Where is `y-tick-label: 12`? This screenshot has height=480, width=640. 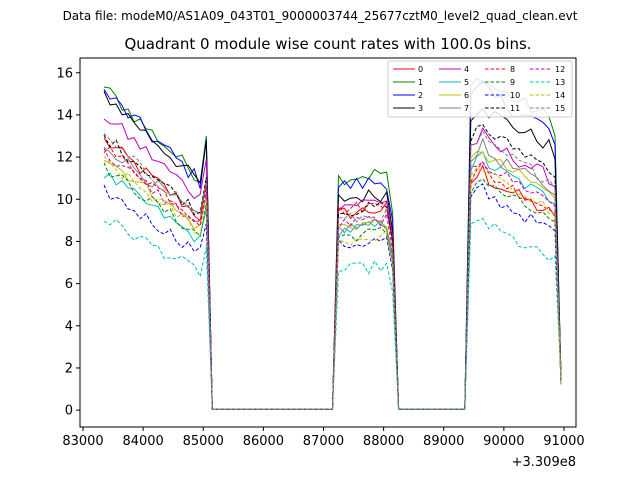 y-tick-label: 12 is located at coordinates (64, 158).